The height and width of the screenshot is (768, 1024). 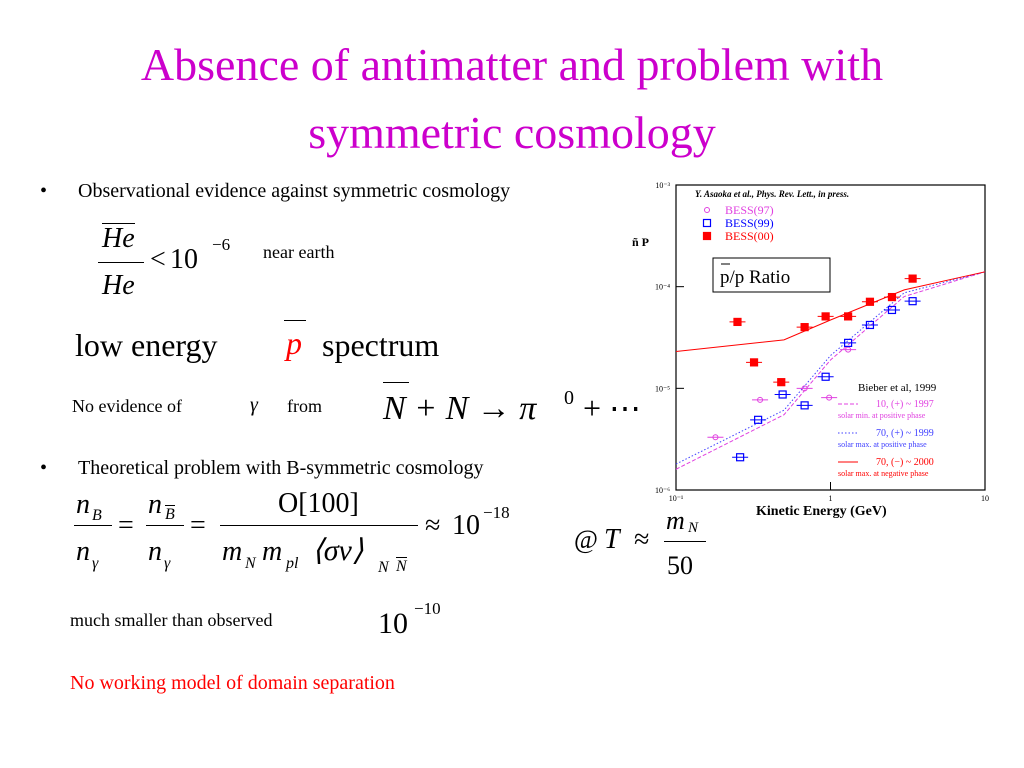 What do you see at coordinates (985, 498) in the screenshot?
I see `x-tick-label: 10` at bounding box center [985, 498].